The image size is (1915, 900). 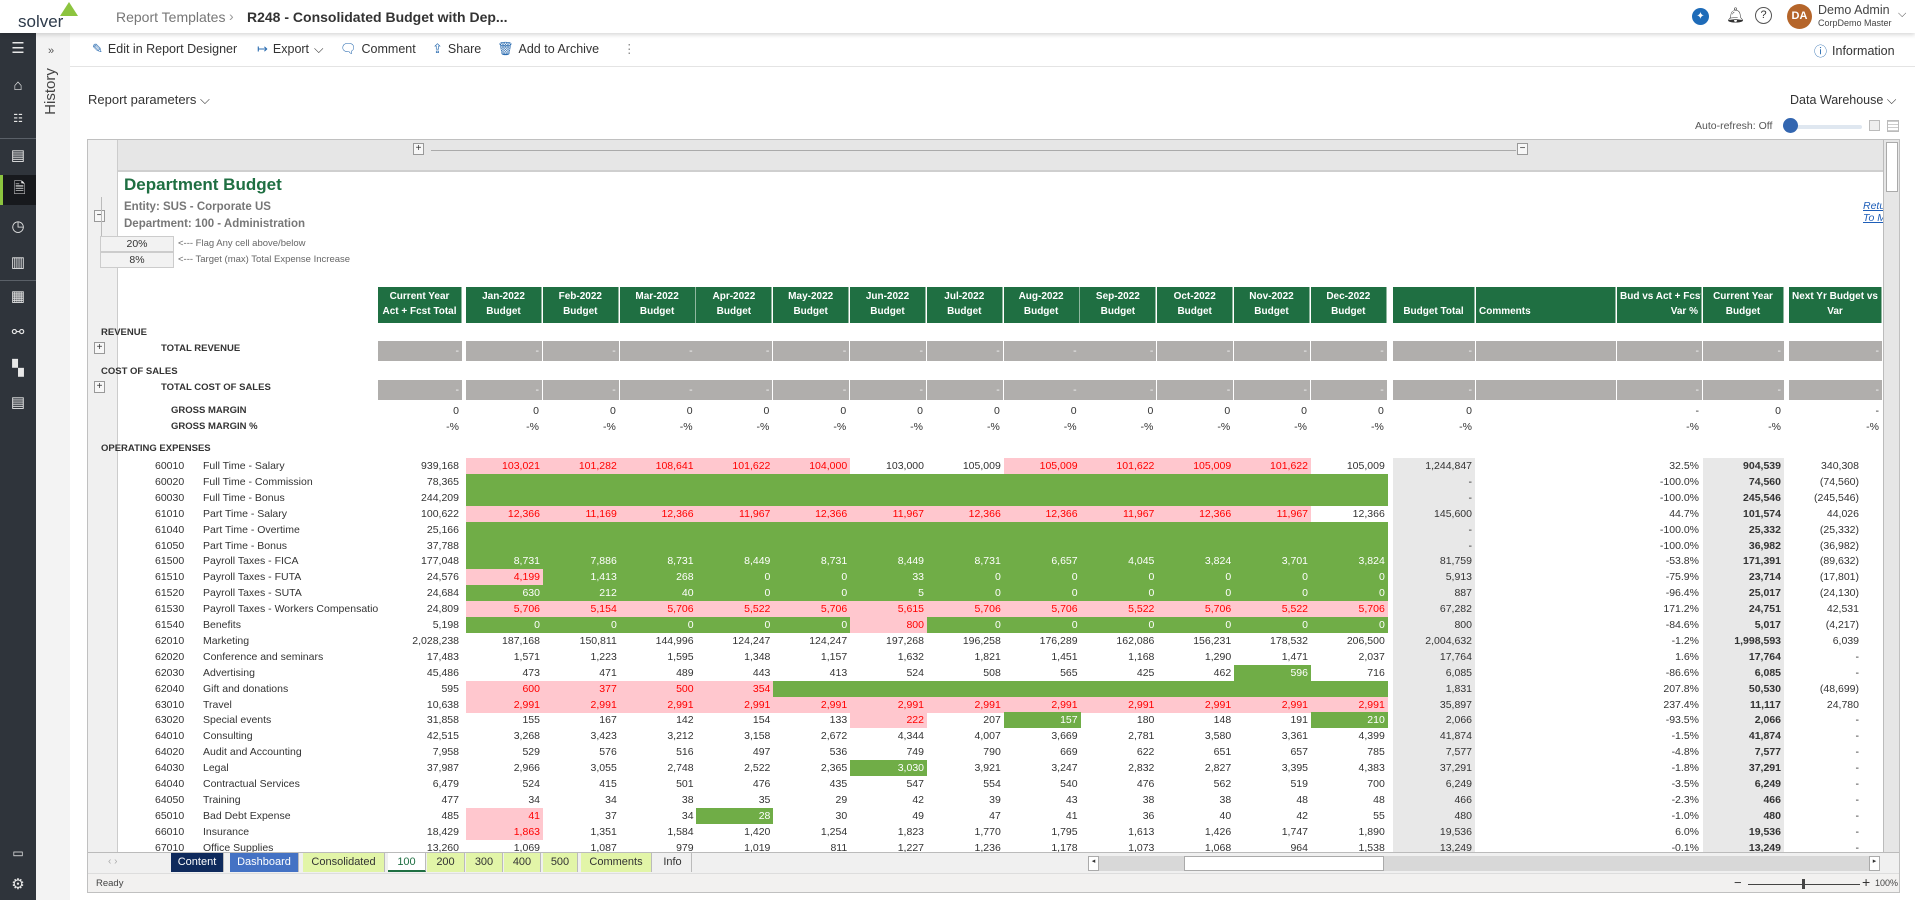 What do you see at coordinates (504, 513) in the screenshot?
I see `budget-cell: 12,366` at bounding box center [504, 513].